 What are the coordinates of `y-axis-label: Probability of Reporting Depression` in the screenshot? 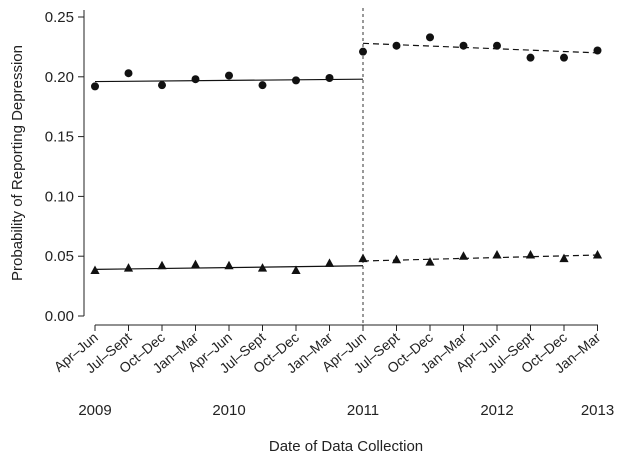 It's located at (17, 163).